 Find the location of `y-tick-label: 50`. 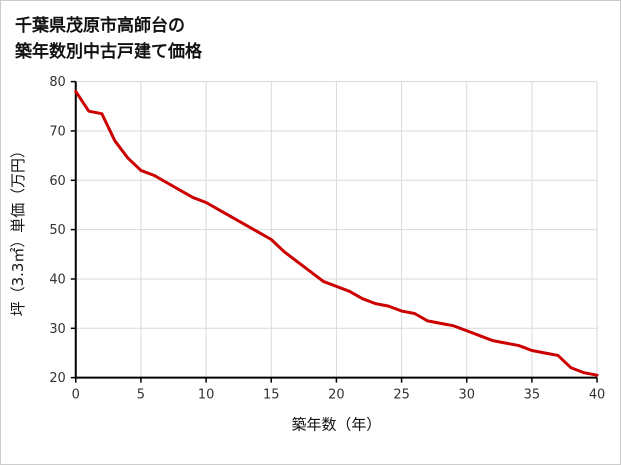

y-tick-label: 50 is located at coordinates (57, 230).